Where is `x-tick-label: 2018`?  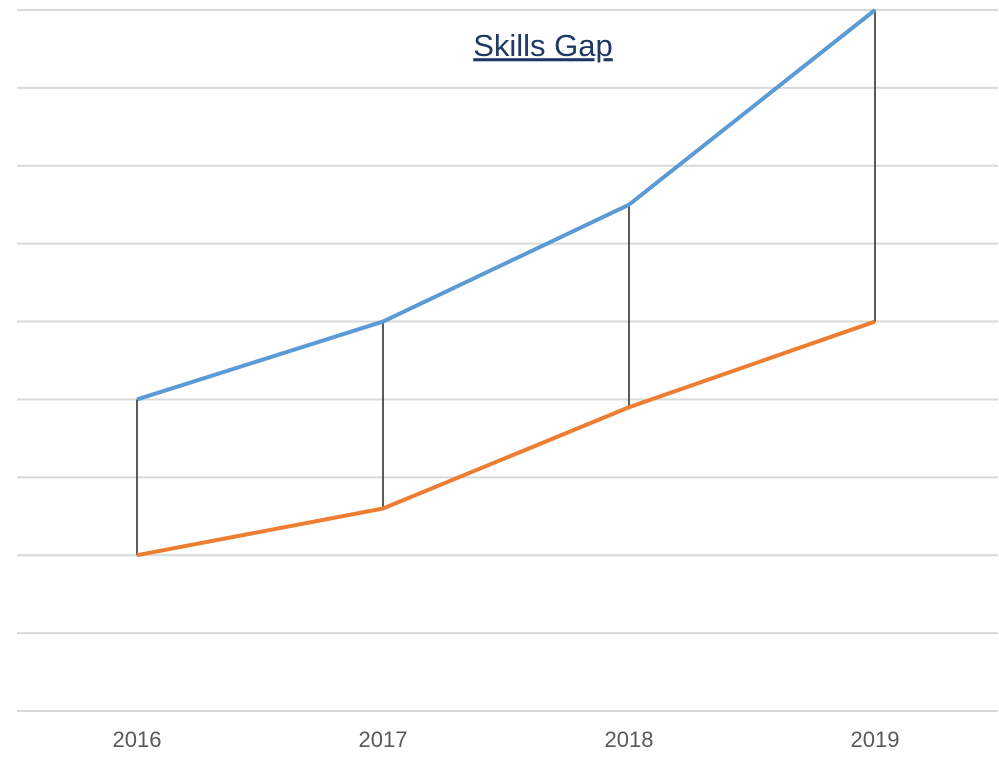 x-tick-label: 2018 is located at coordinates (629, 739).